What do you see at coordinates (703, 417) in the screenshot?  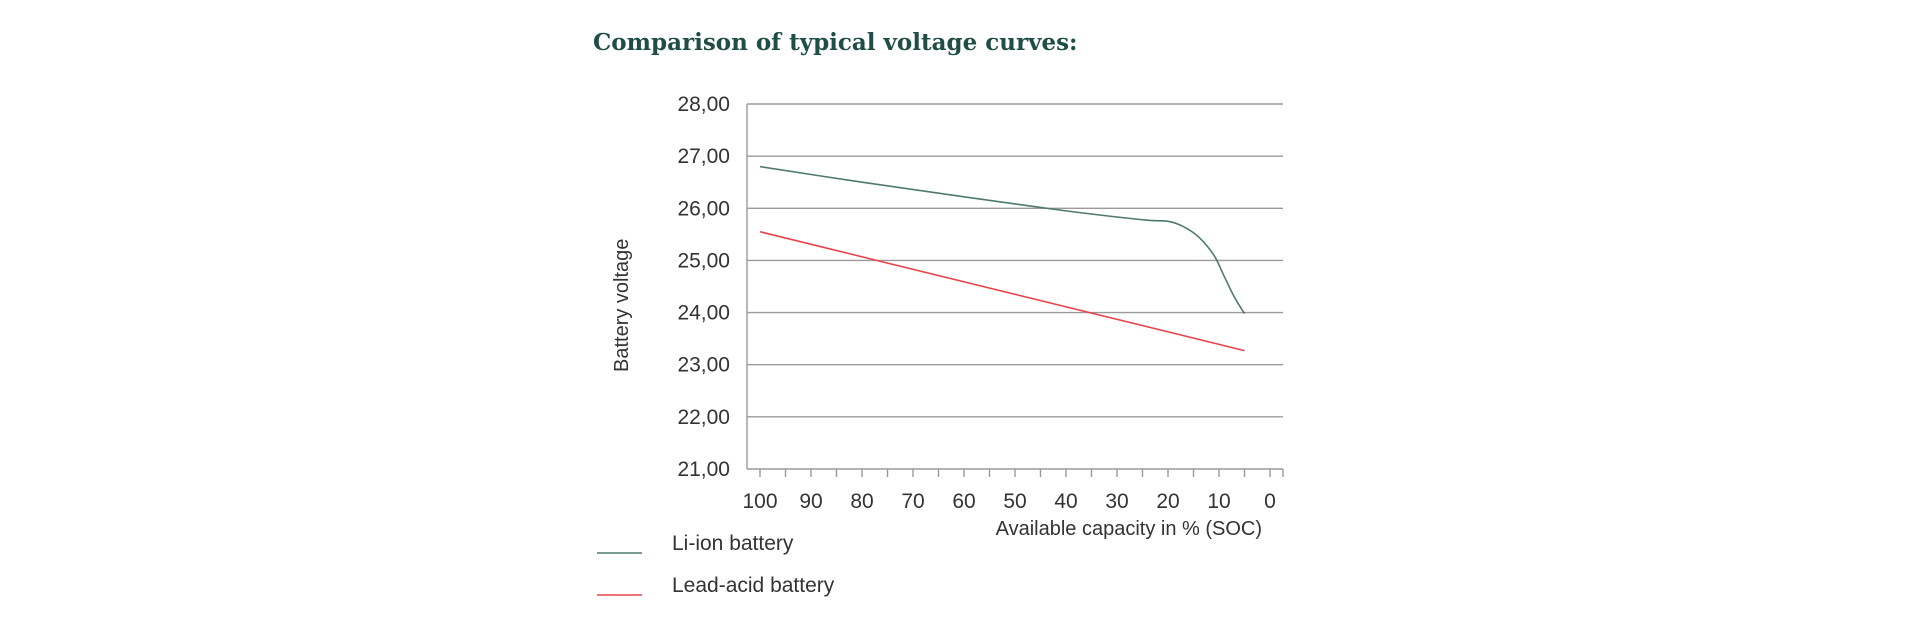 I see `y-tick-label: 22,00` at bounding box center [703, 417].